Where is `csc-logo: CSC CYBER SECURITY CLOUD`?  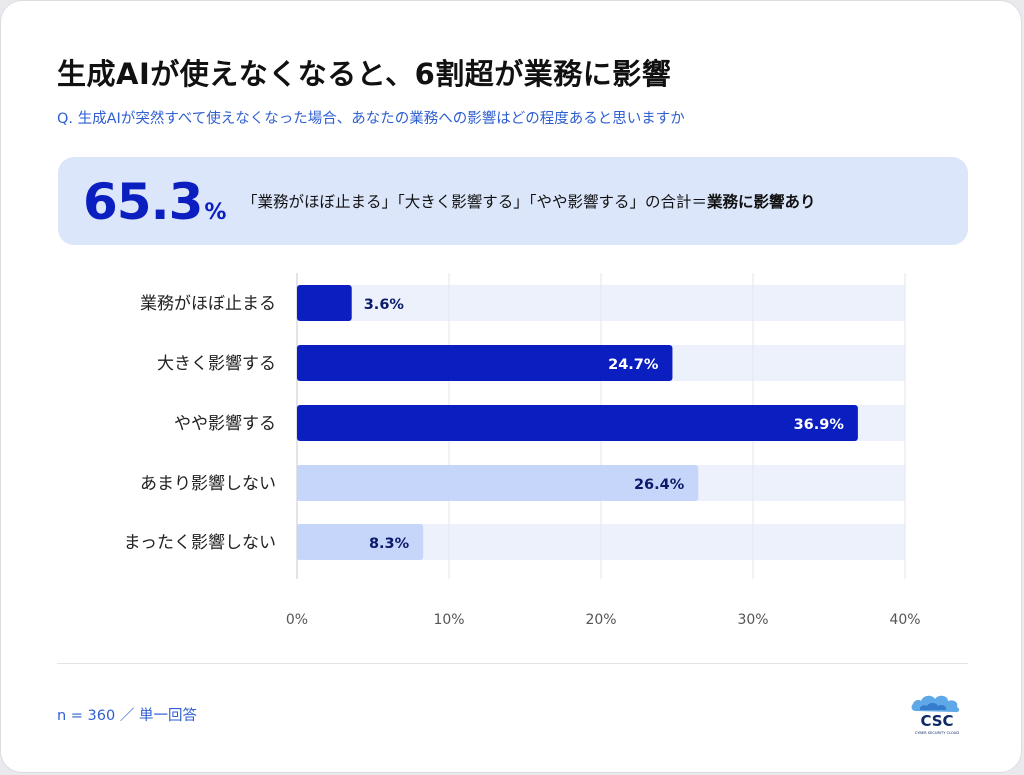
csc-logo: CSC CYBER SECURITY CLOUD is located at coordinates (935, 715).